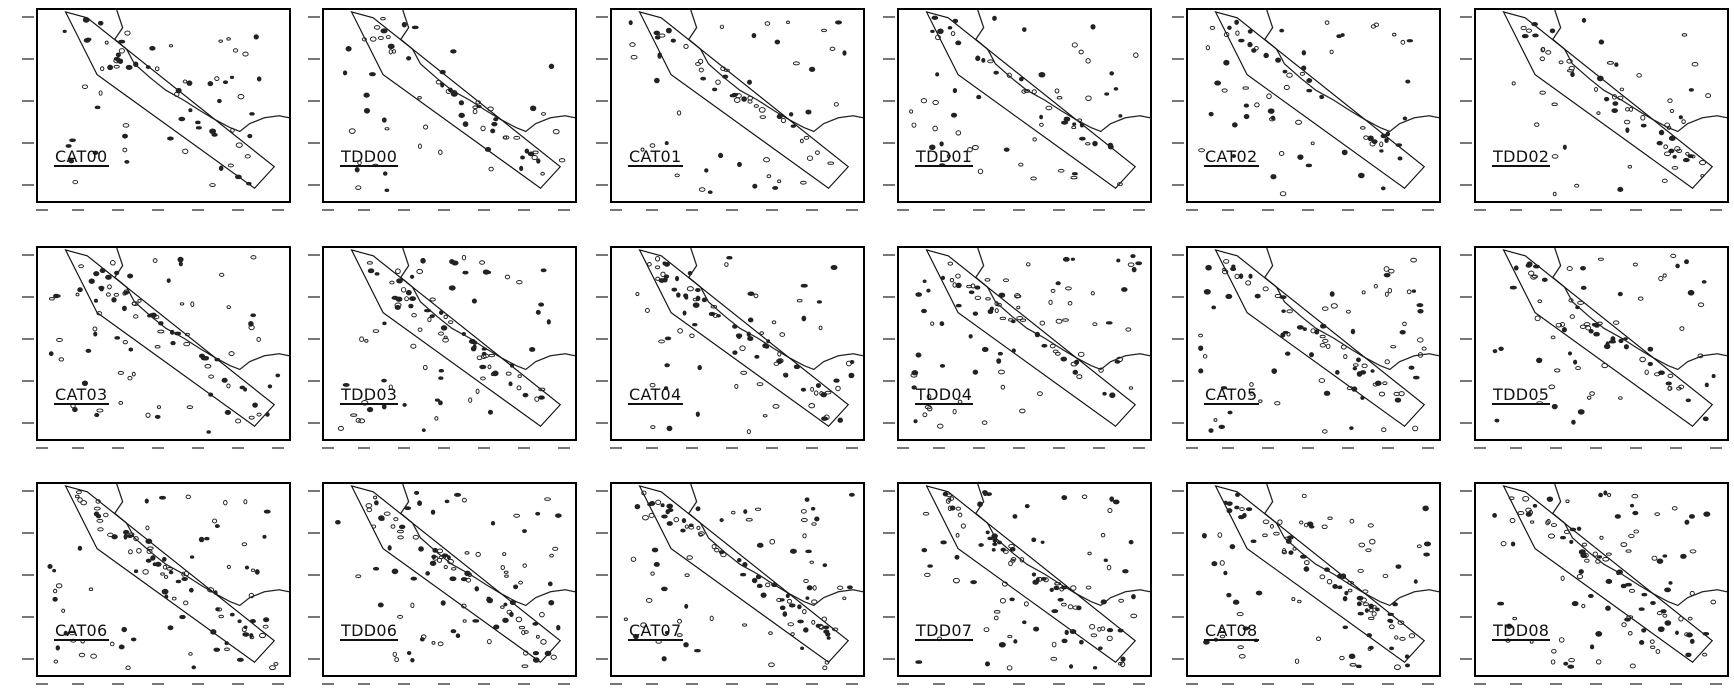 The image size is (1734, 699). I want to click on zone-polygon, so click(1608, 574).